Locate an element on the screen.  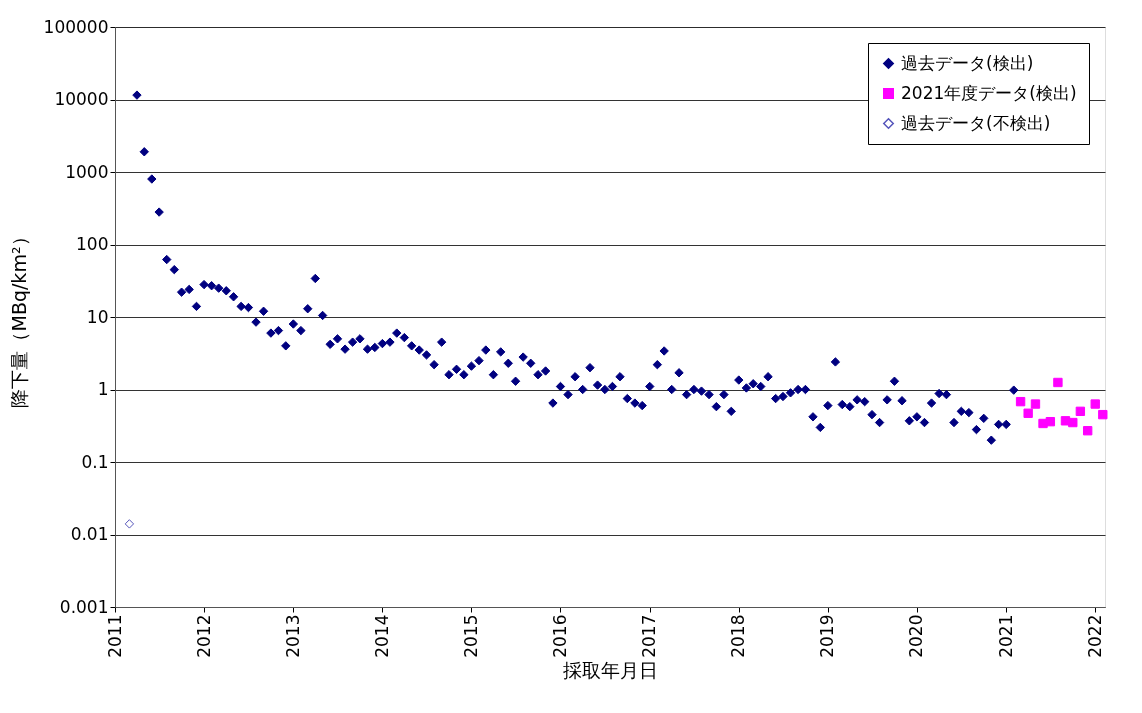
x-tick-label: 2022 is located at coordinates (1094, 636).